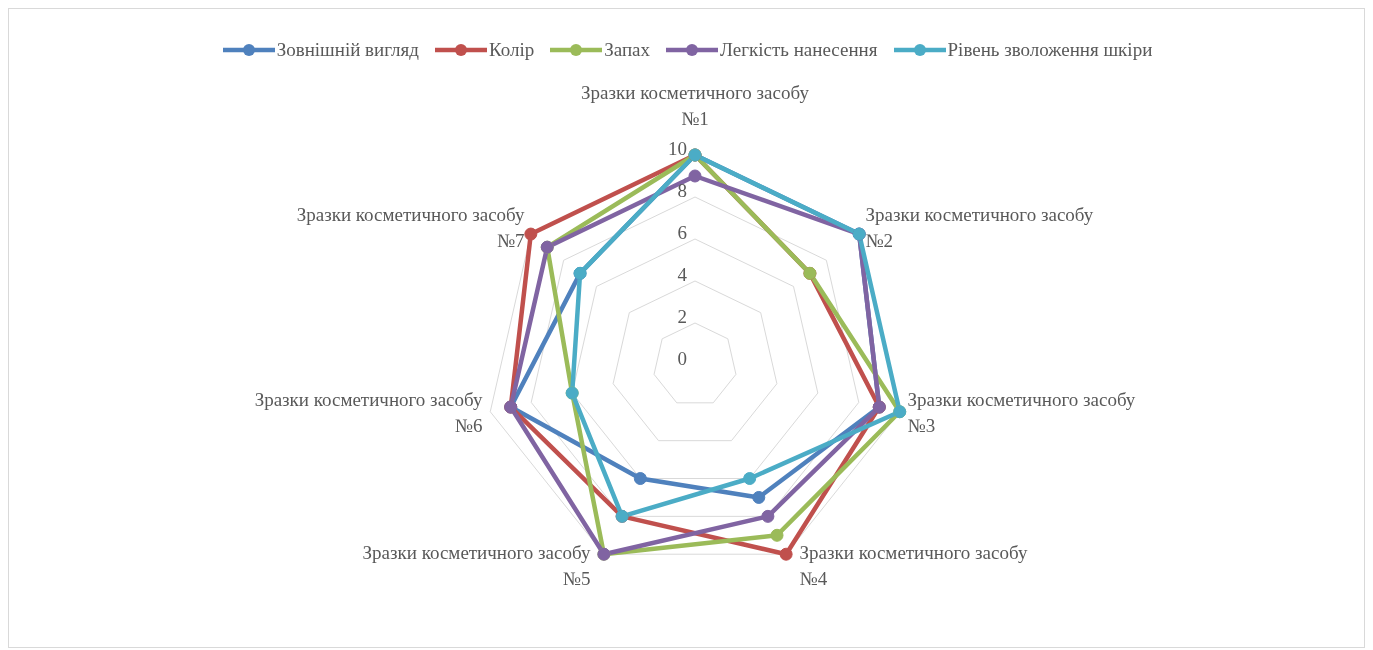  Describe the element at coordinates (682, 190) in the screenshot. I see `y-tick-label: 8` at that location.